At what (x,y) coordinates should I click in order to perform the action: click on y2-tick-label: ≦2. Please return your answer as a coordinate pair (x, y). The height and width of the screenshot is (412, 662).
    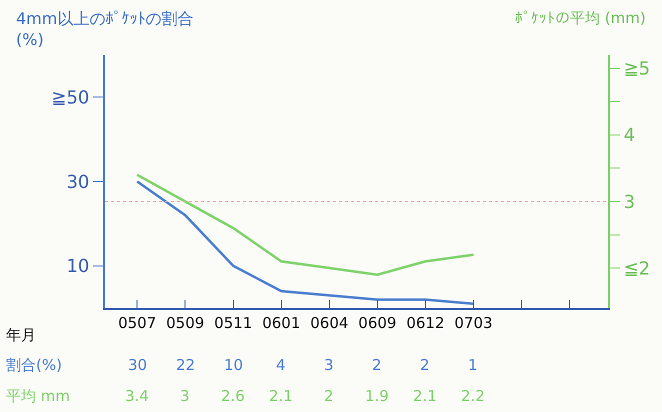
    Looking at the image, I should click on (637, 269).